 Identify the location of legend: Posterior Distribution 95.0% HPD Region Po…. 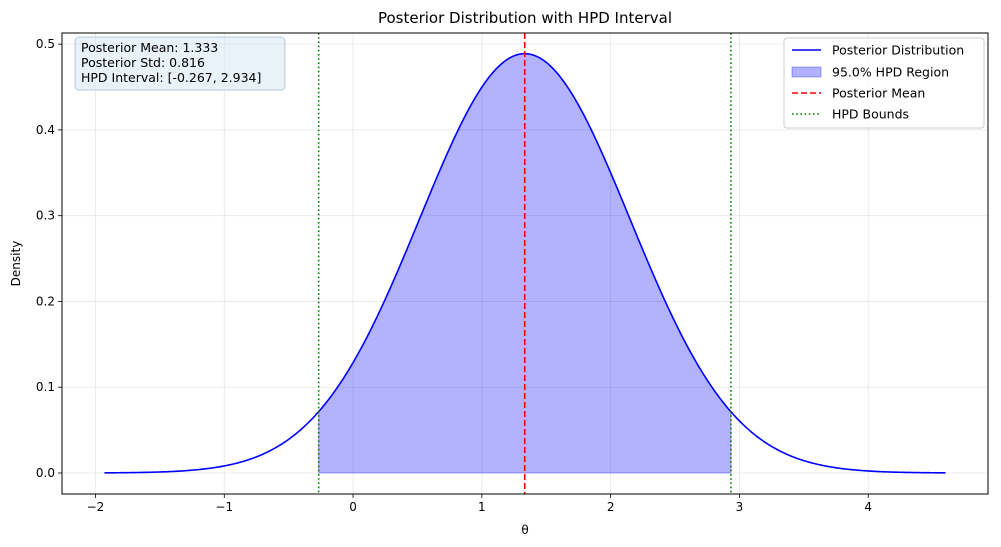
(884, 83).